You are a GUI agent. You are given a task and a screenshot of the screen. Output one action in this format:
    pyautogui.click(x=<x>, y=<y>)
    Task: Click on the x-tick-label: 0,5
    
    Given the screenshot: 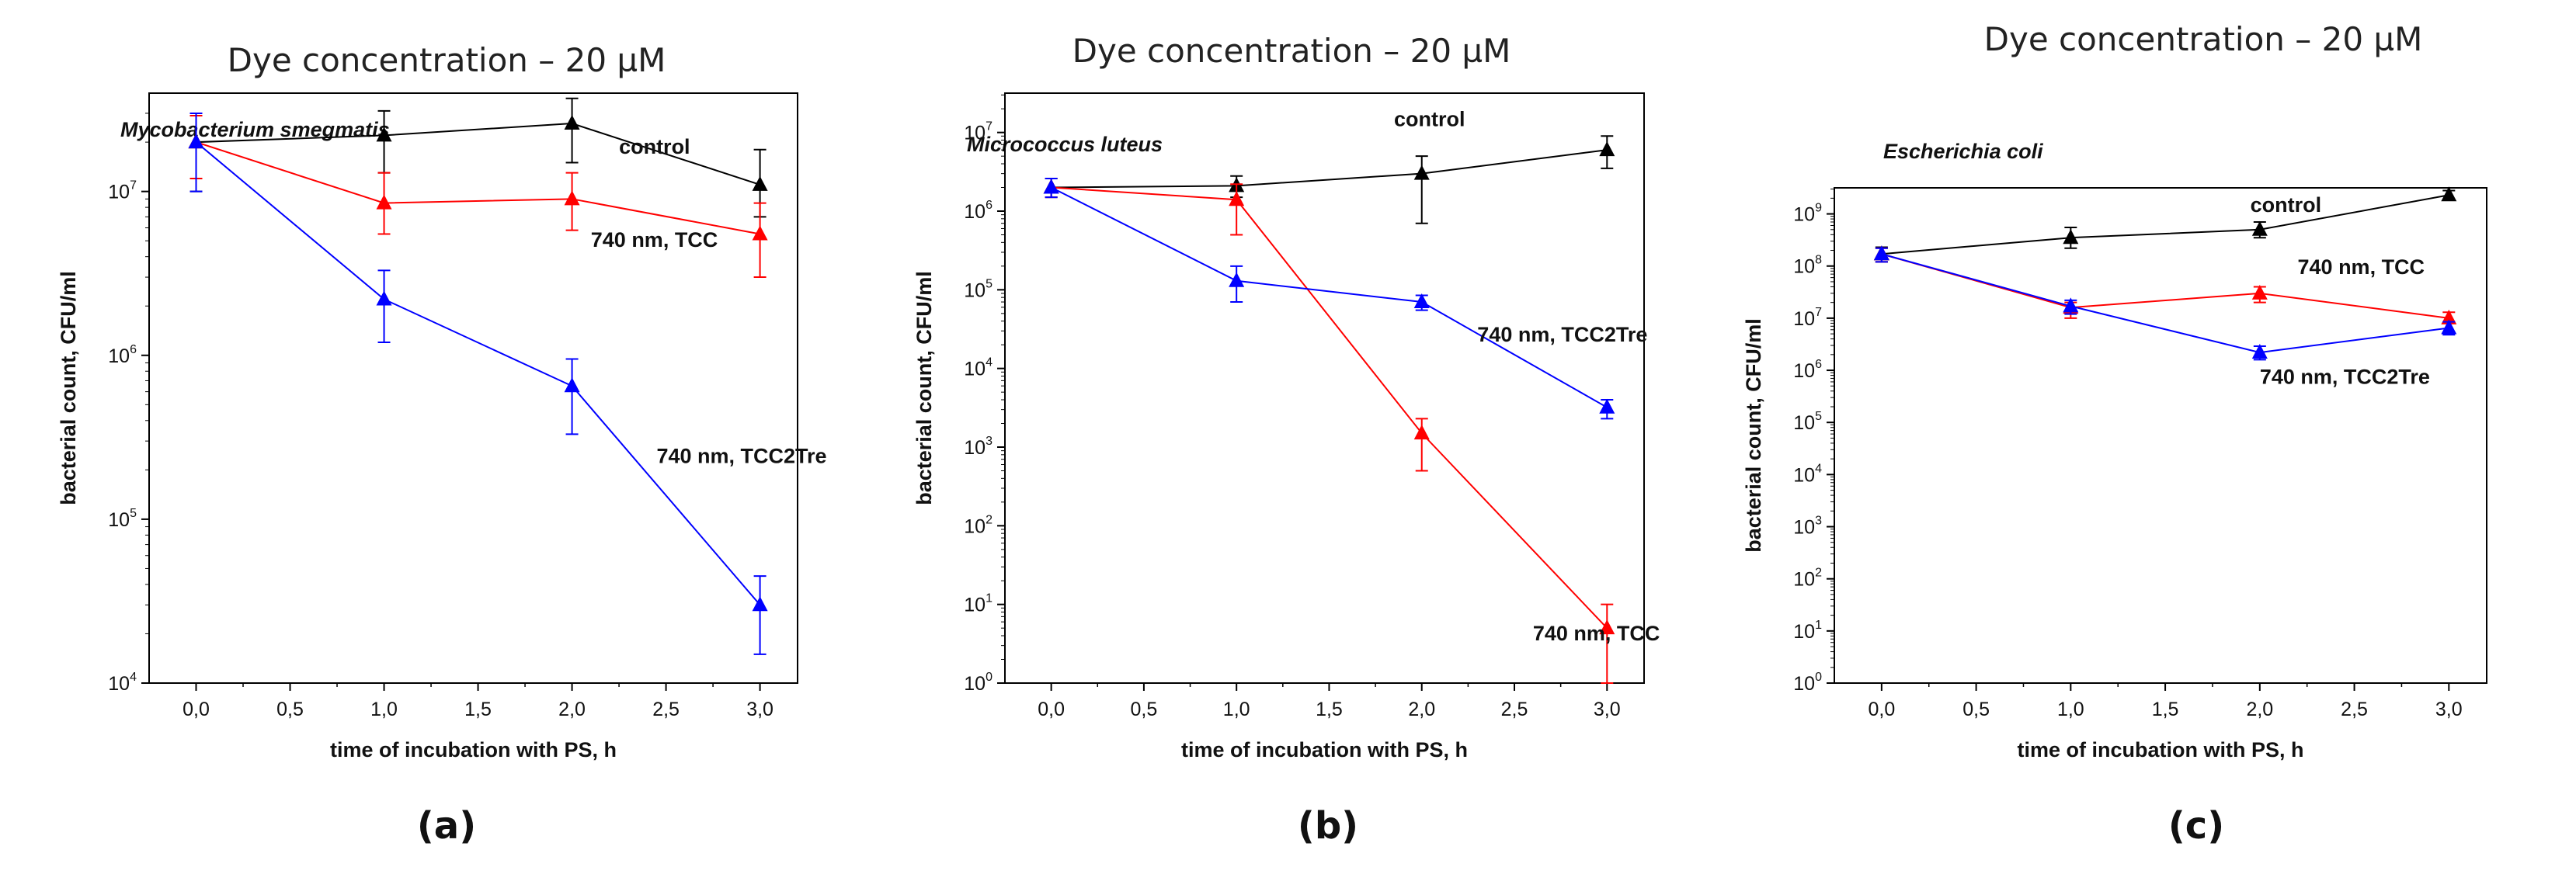 What is the action you would take?
    pyautogui.click(x=1144, y=709)
    